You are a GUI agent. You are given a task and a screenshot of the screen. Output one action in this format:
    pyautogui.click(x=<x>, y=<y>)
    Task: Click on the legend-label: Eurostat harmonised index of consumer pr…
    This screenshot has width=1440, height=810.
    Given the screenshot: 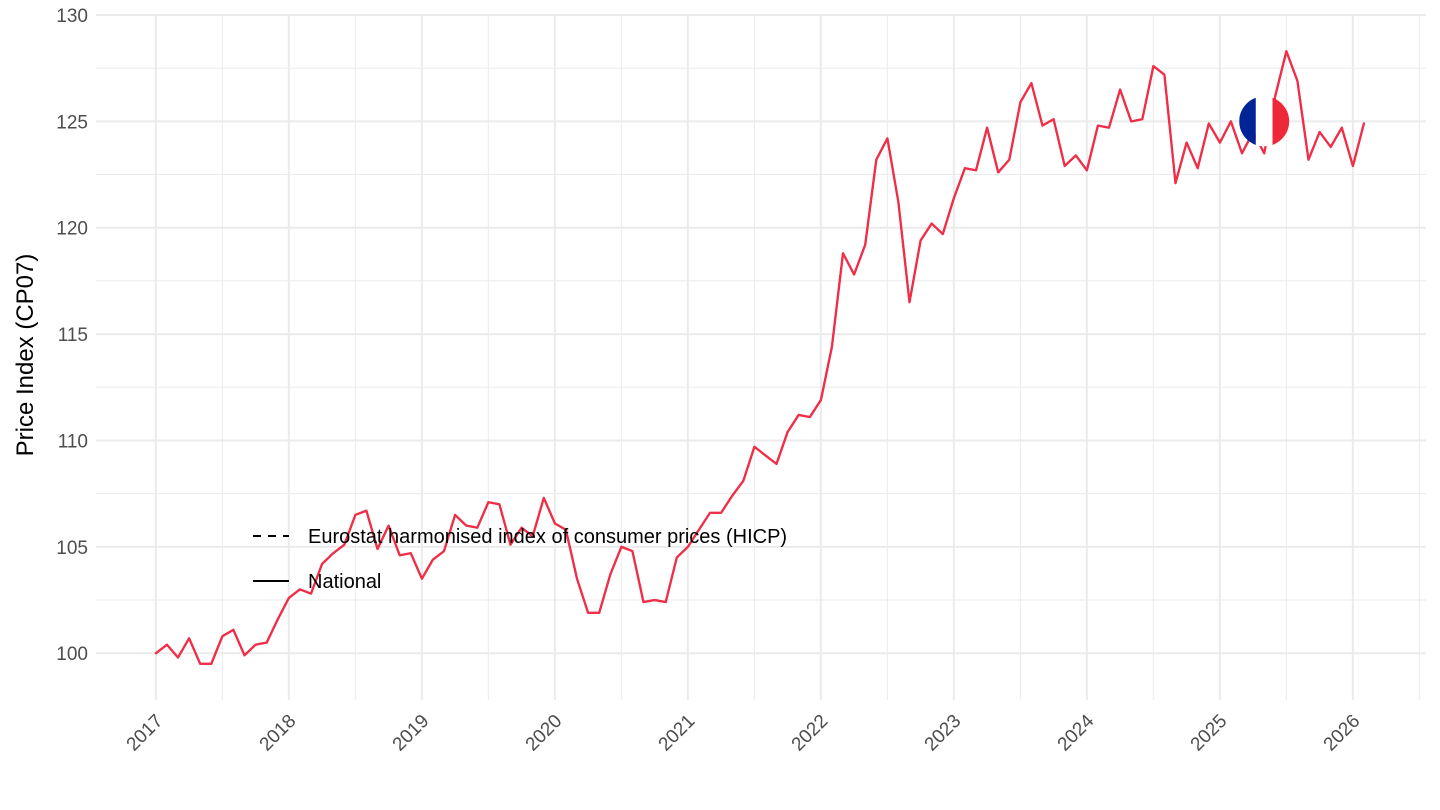 What is the action you would take?
    pyautogui.click(x=547, y=537)
    